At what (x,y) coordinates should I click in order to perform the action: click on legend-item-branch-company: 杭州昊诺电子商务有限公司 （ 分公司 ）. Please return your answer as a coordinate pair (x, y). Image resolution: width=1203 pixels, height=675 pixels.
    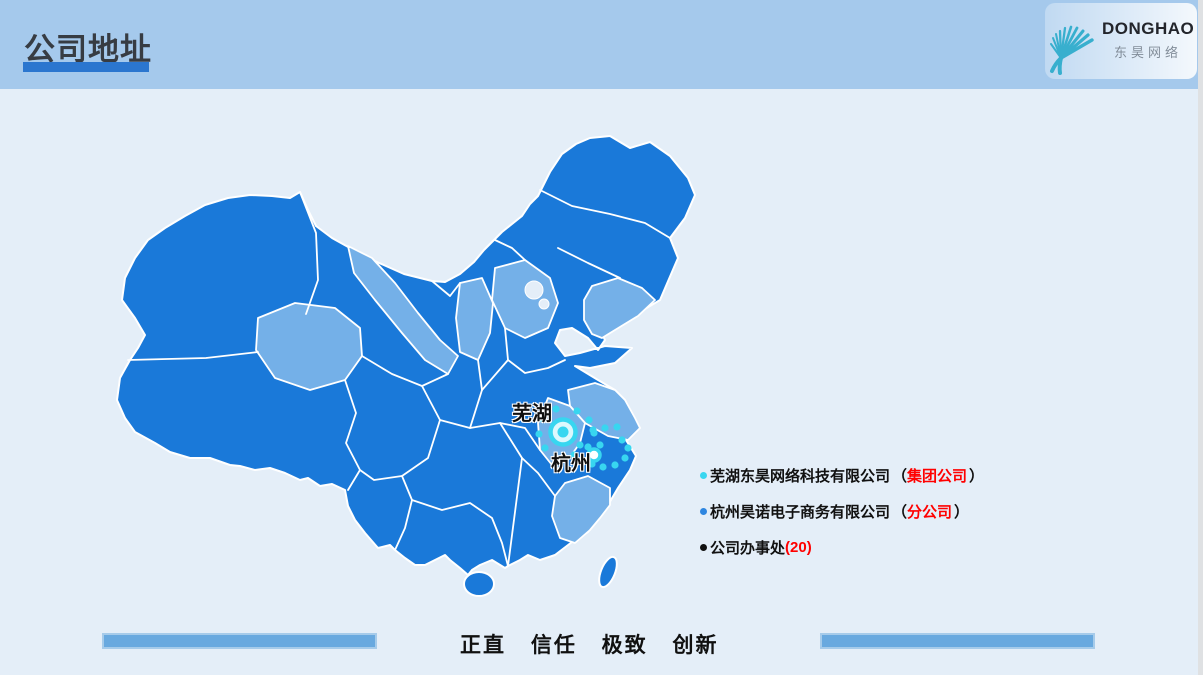
    Looking at the image, I should click on (842, 511).